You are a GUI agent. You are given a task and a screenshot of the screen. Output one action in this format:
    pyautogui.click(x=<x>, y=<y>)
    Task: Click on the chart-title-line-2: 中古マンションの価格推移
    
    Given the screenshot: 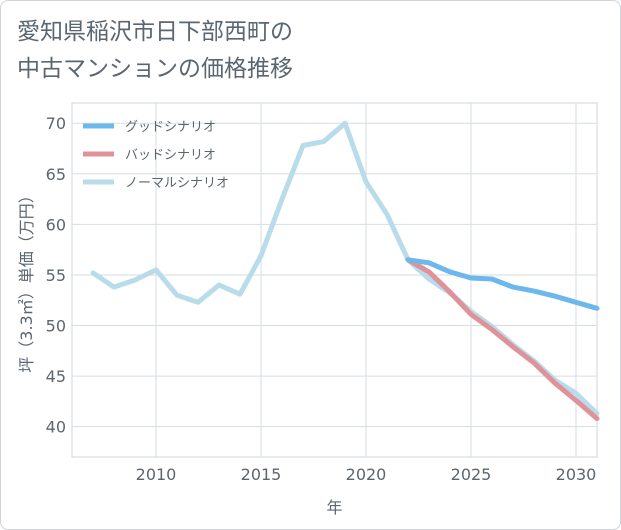 What is the action you would take?
    pyautogui.click(x=155, y=69)
    